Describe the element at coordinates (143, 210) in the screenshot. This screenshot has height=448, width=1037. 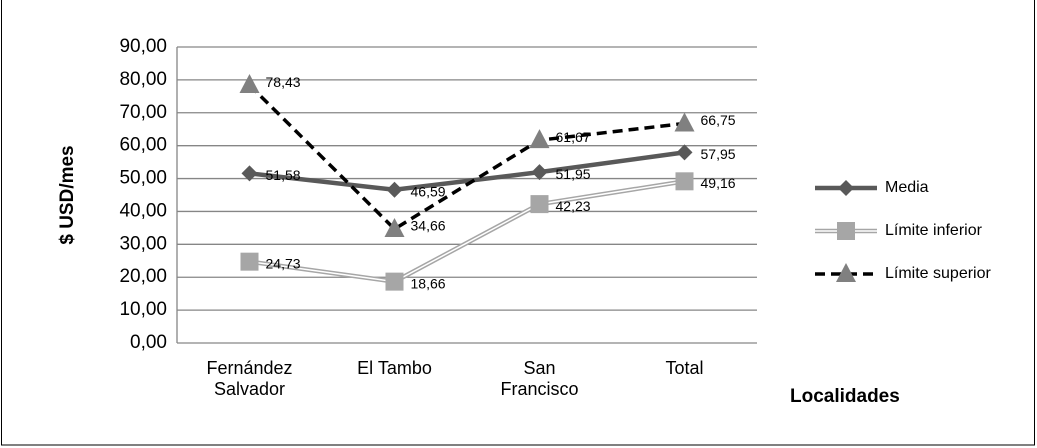
I see `y-tick-label: 40,00` at that location.